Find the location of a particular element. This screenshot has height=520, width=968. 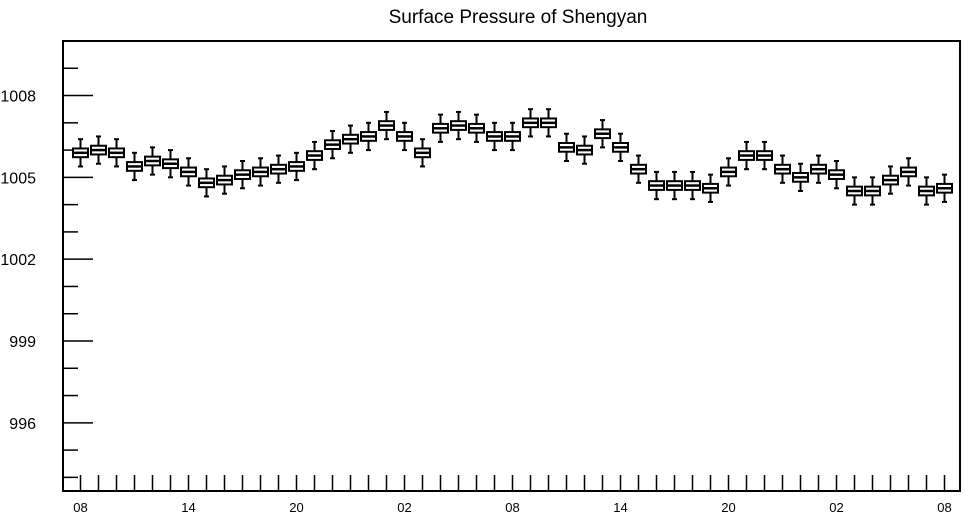

y-axis: 996 999 1002 1005 1008 is located at coordinates (46, 273).